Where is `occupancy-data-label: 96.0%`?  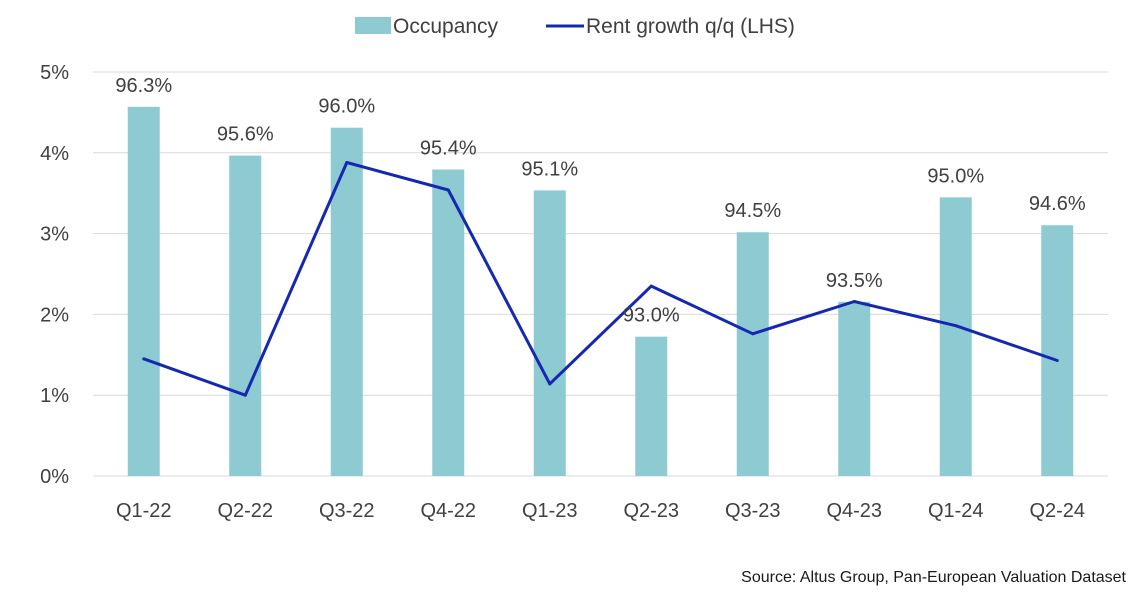
occupancy-data-label: 96.0% is located at coordinates (346, 107).